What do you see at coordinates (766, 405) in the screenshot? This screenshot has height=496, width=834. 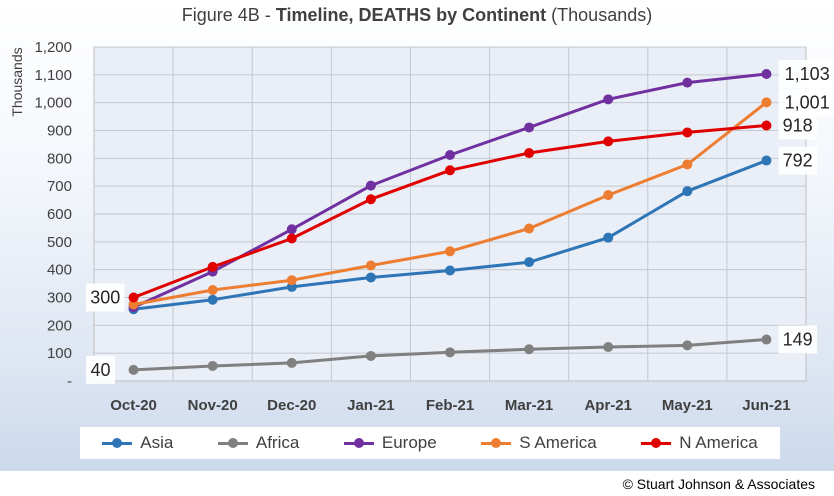 I see `x-tick-label: Jun-21` at bounding box center [766, 405].